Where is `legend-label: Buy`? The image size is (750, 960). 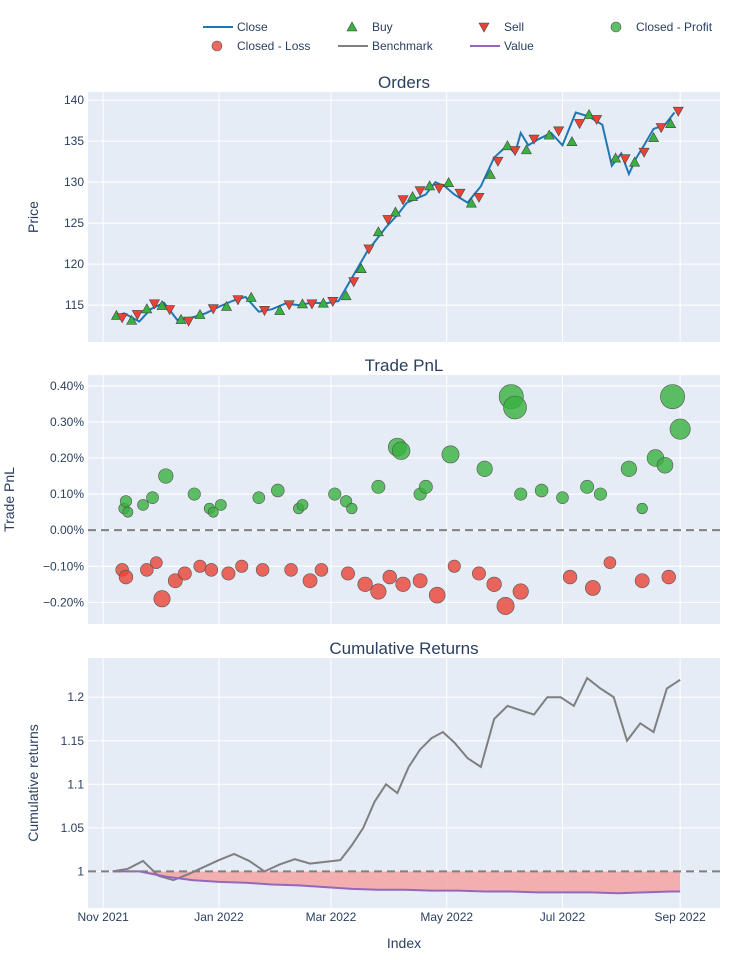
legend-label: Buy is located at coordinates (382, 27).